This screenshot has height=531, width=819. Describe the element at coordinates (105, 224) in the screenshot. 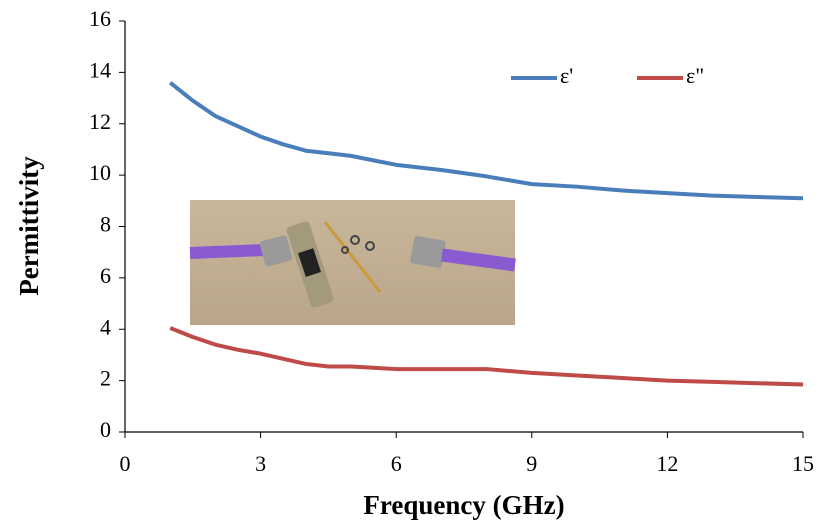

I see `y-tick-label: 8` at that location.